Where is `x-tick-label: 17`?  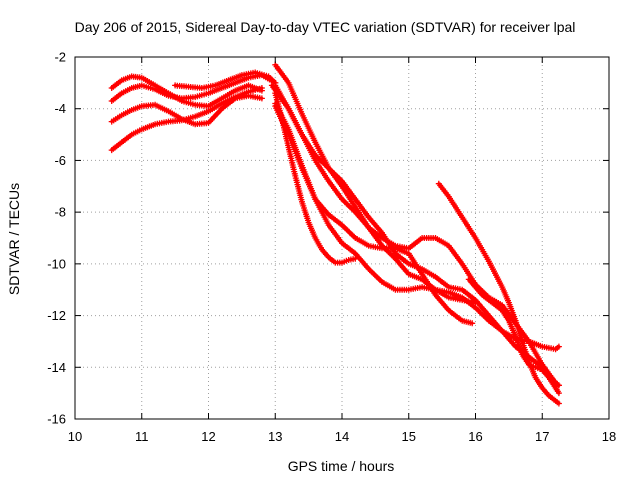
x-tick-label: 17 is located at coordinates (542, 436).